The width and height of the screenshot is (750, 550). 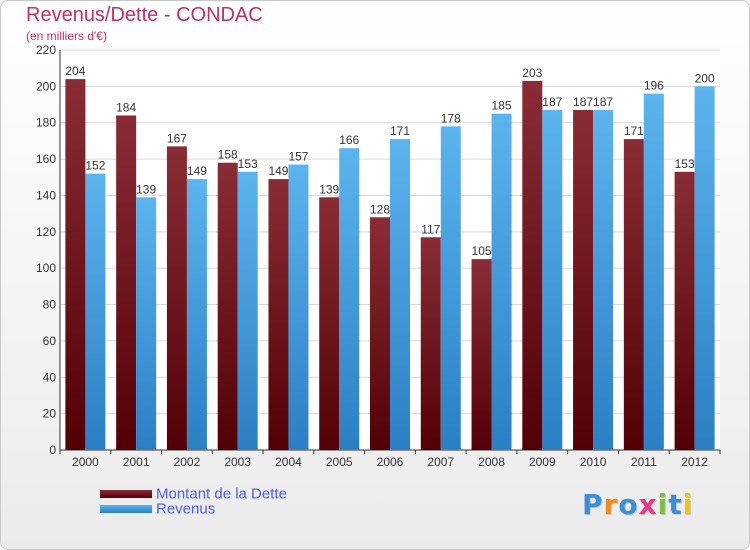 What do you see at coordinates (400, 131) in the screenshot?
I see `data-label-revenue: 171` at bounding box center [400, 131].